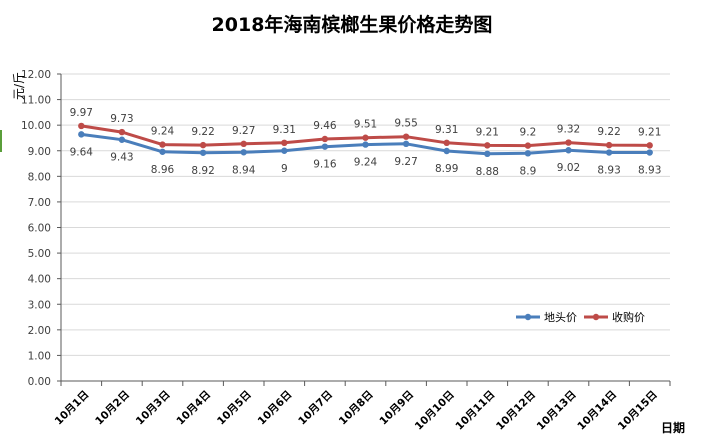  I want to click on data-label: 9.51, so click(365, 125).